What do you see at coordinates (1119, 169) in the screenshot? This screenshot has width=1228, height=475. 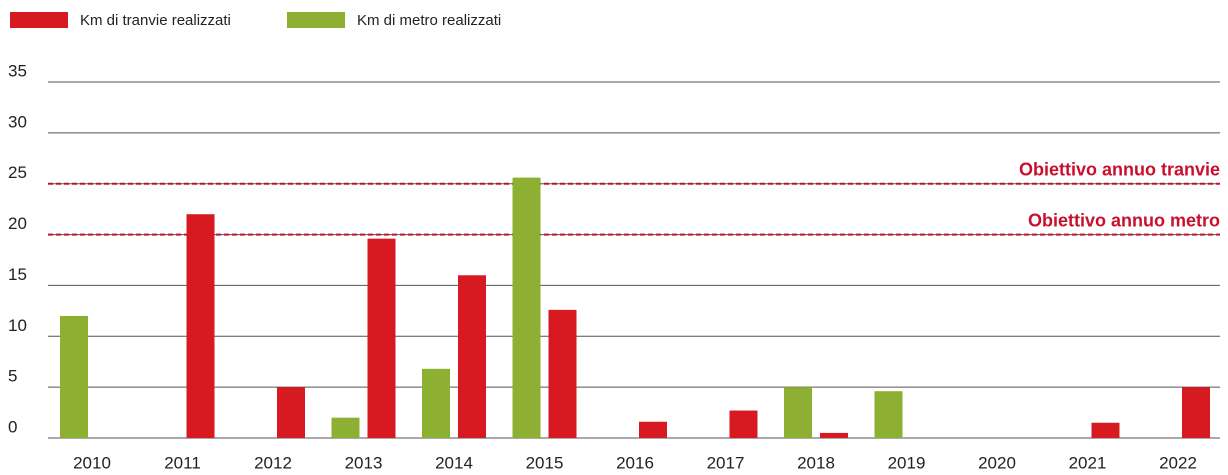 I see `reference-label: Obiettivo annuo tranvie` at bounding box center [1119, 169].